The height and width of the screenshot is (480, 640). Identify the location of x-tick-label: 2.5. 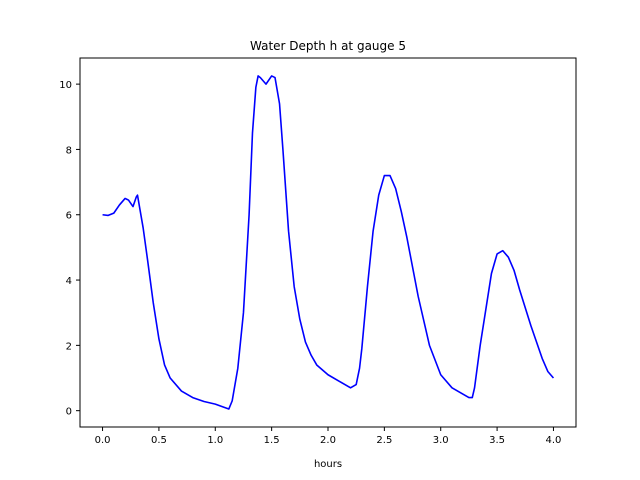
(384, 440).